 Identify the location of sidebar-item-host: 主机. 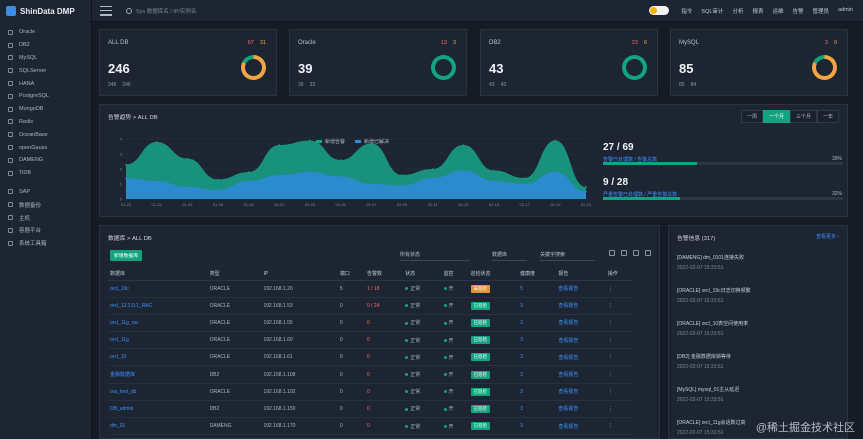
(45, 217).